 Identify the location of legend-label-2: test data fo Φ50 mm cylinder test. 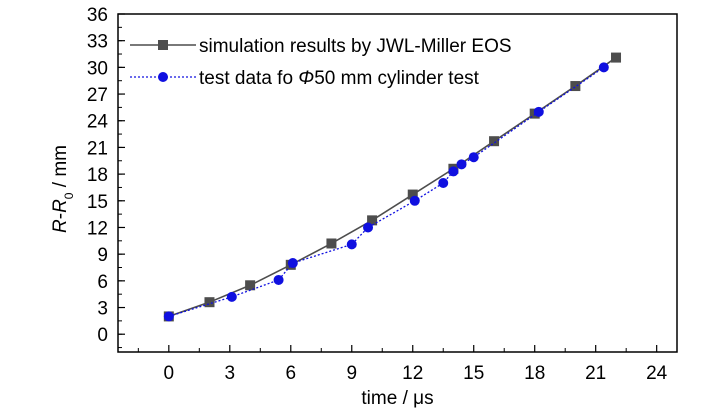
(339, 78).